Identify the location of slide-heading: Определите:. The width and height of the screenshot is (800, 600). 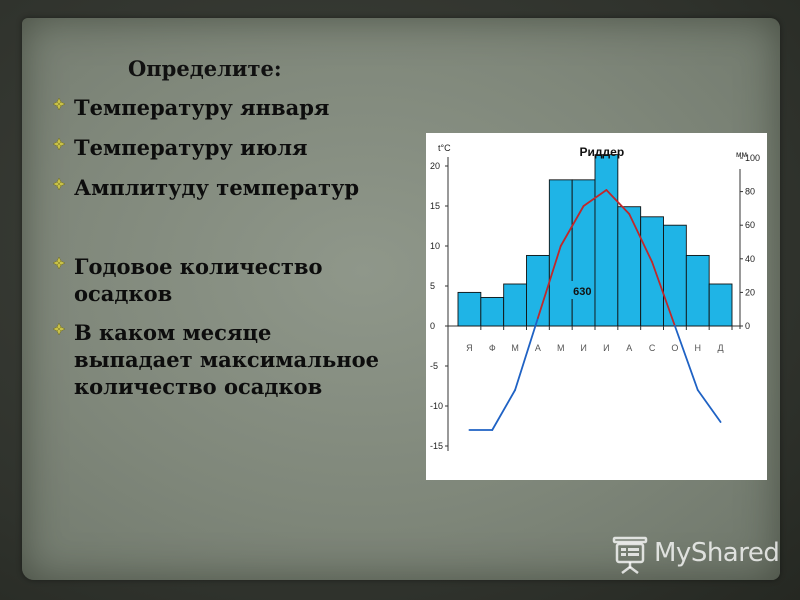
(205, 68).